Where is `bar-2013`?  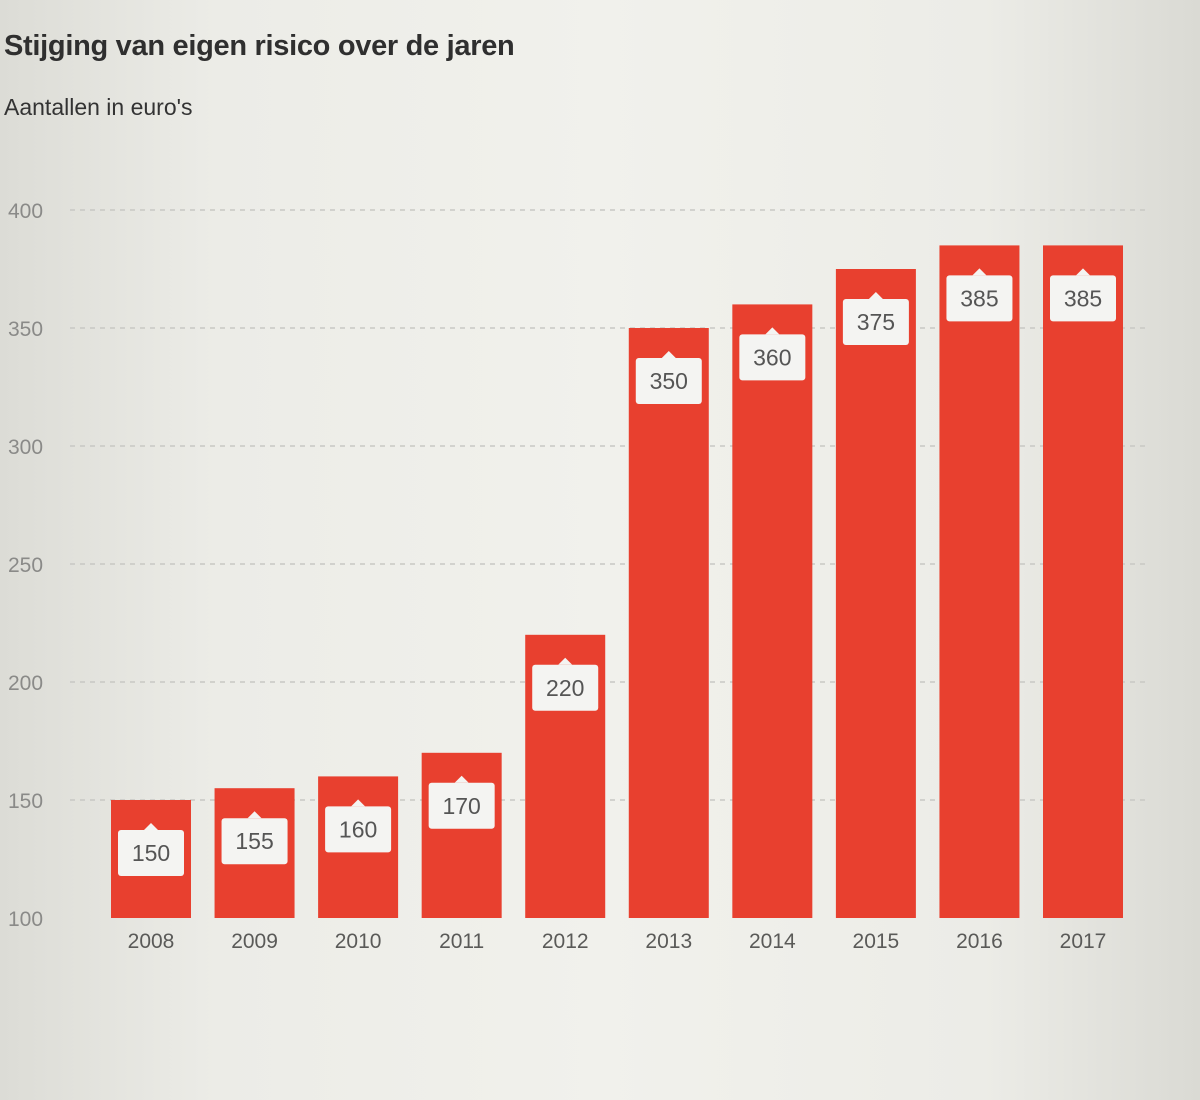 bar-2013 is located at coordinates (668, 623).